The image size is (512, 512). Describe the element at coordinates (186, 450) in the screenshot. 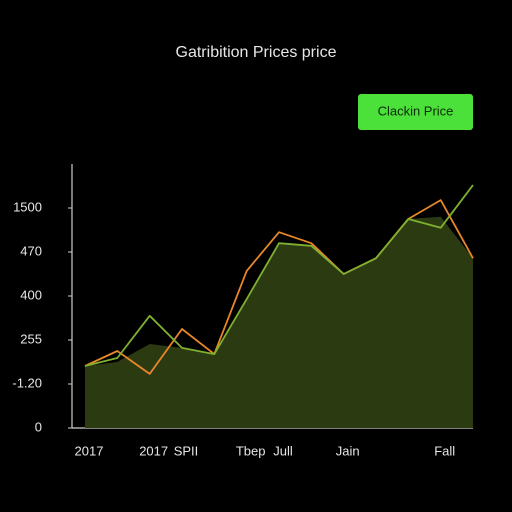

I see `x-tick-label: SPII` at that location.